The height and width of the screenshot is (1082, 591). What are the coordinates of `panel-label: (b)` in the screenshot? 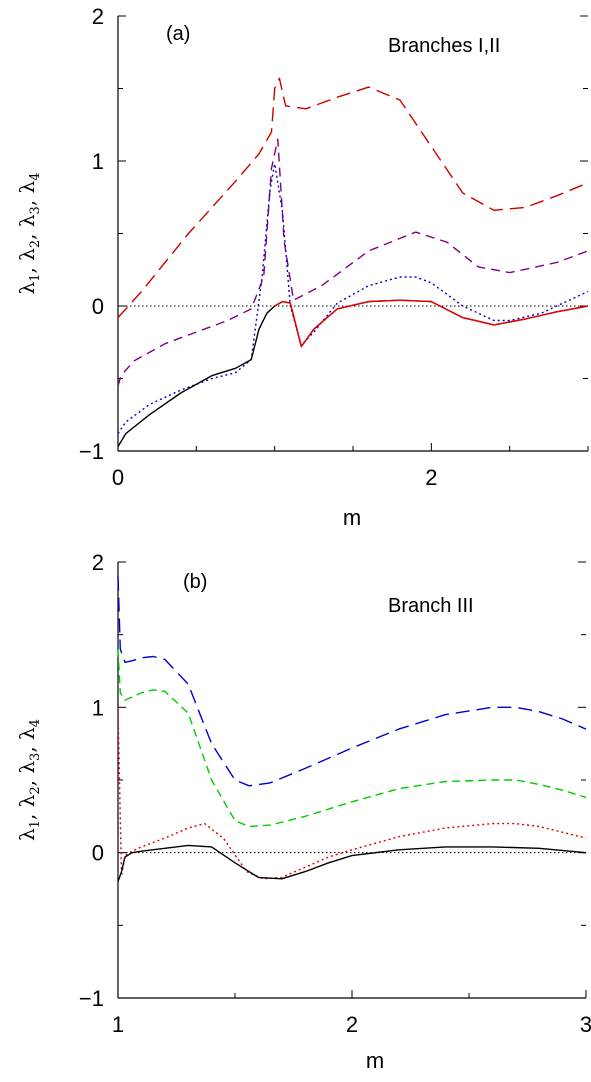 It's located at (195, 582).